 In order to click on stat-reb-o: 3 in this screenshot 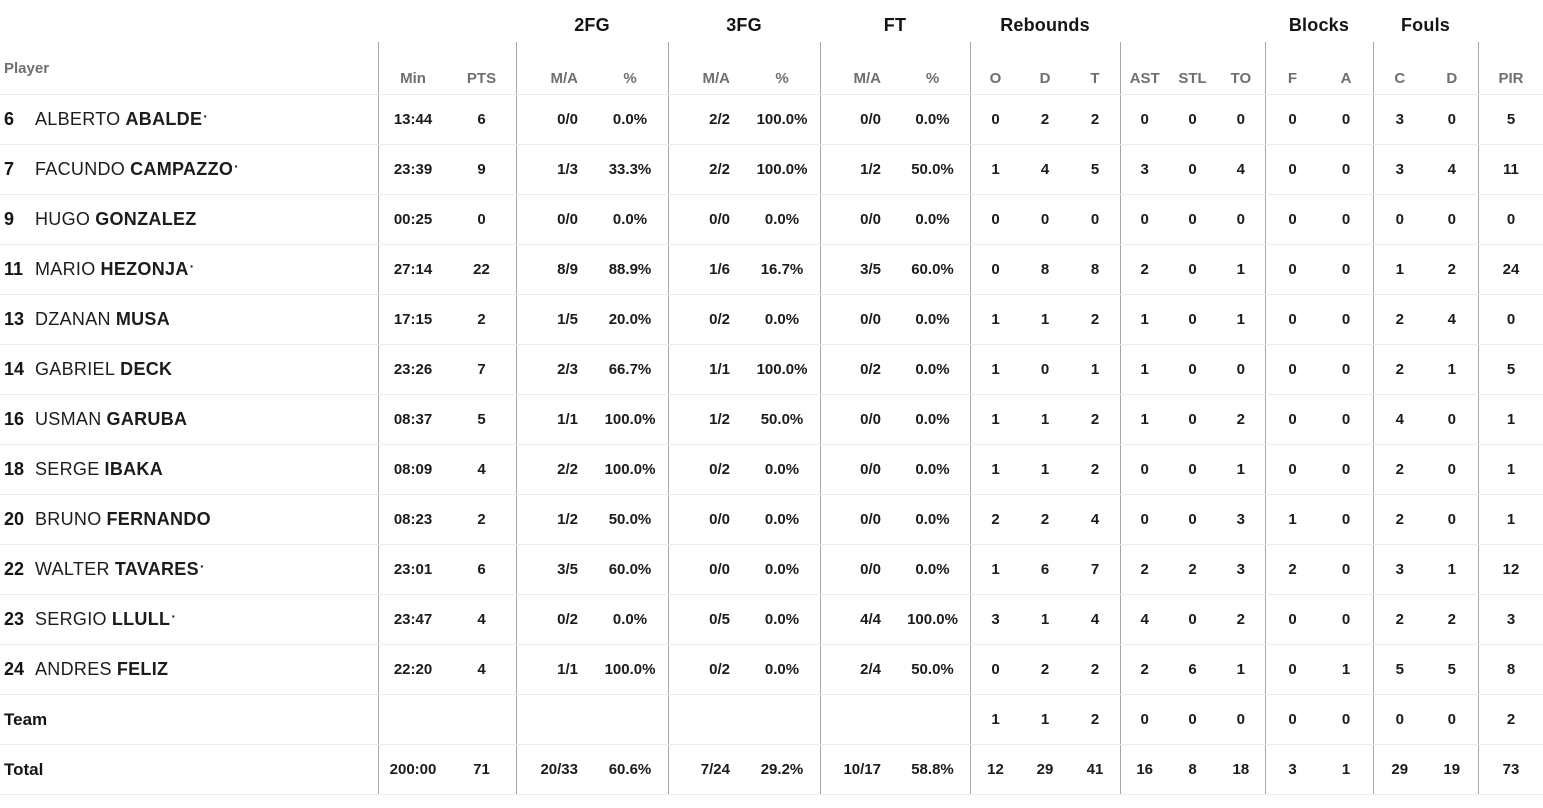, I will do `click(995, 619)`.